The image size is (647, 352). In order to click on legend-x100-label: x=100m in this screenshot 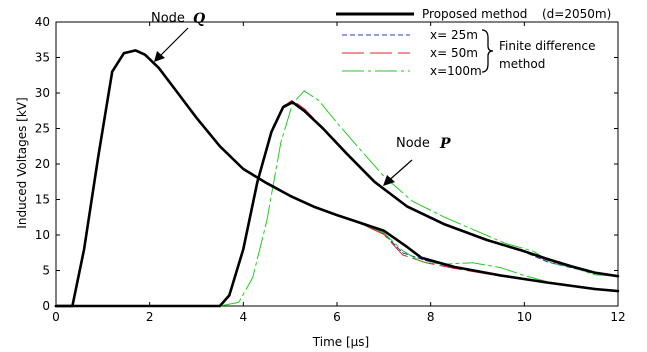, I will do `click(456, 71)`.